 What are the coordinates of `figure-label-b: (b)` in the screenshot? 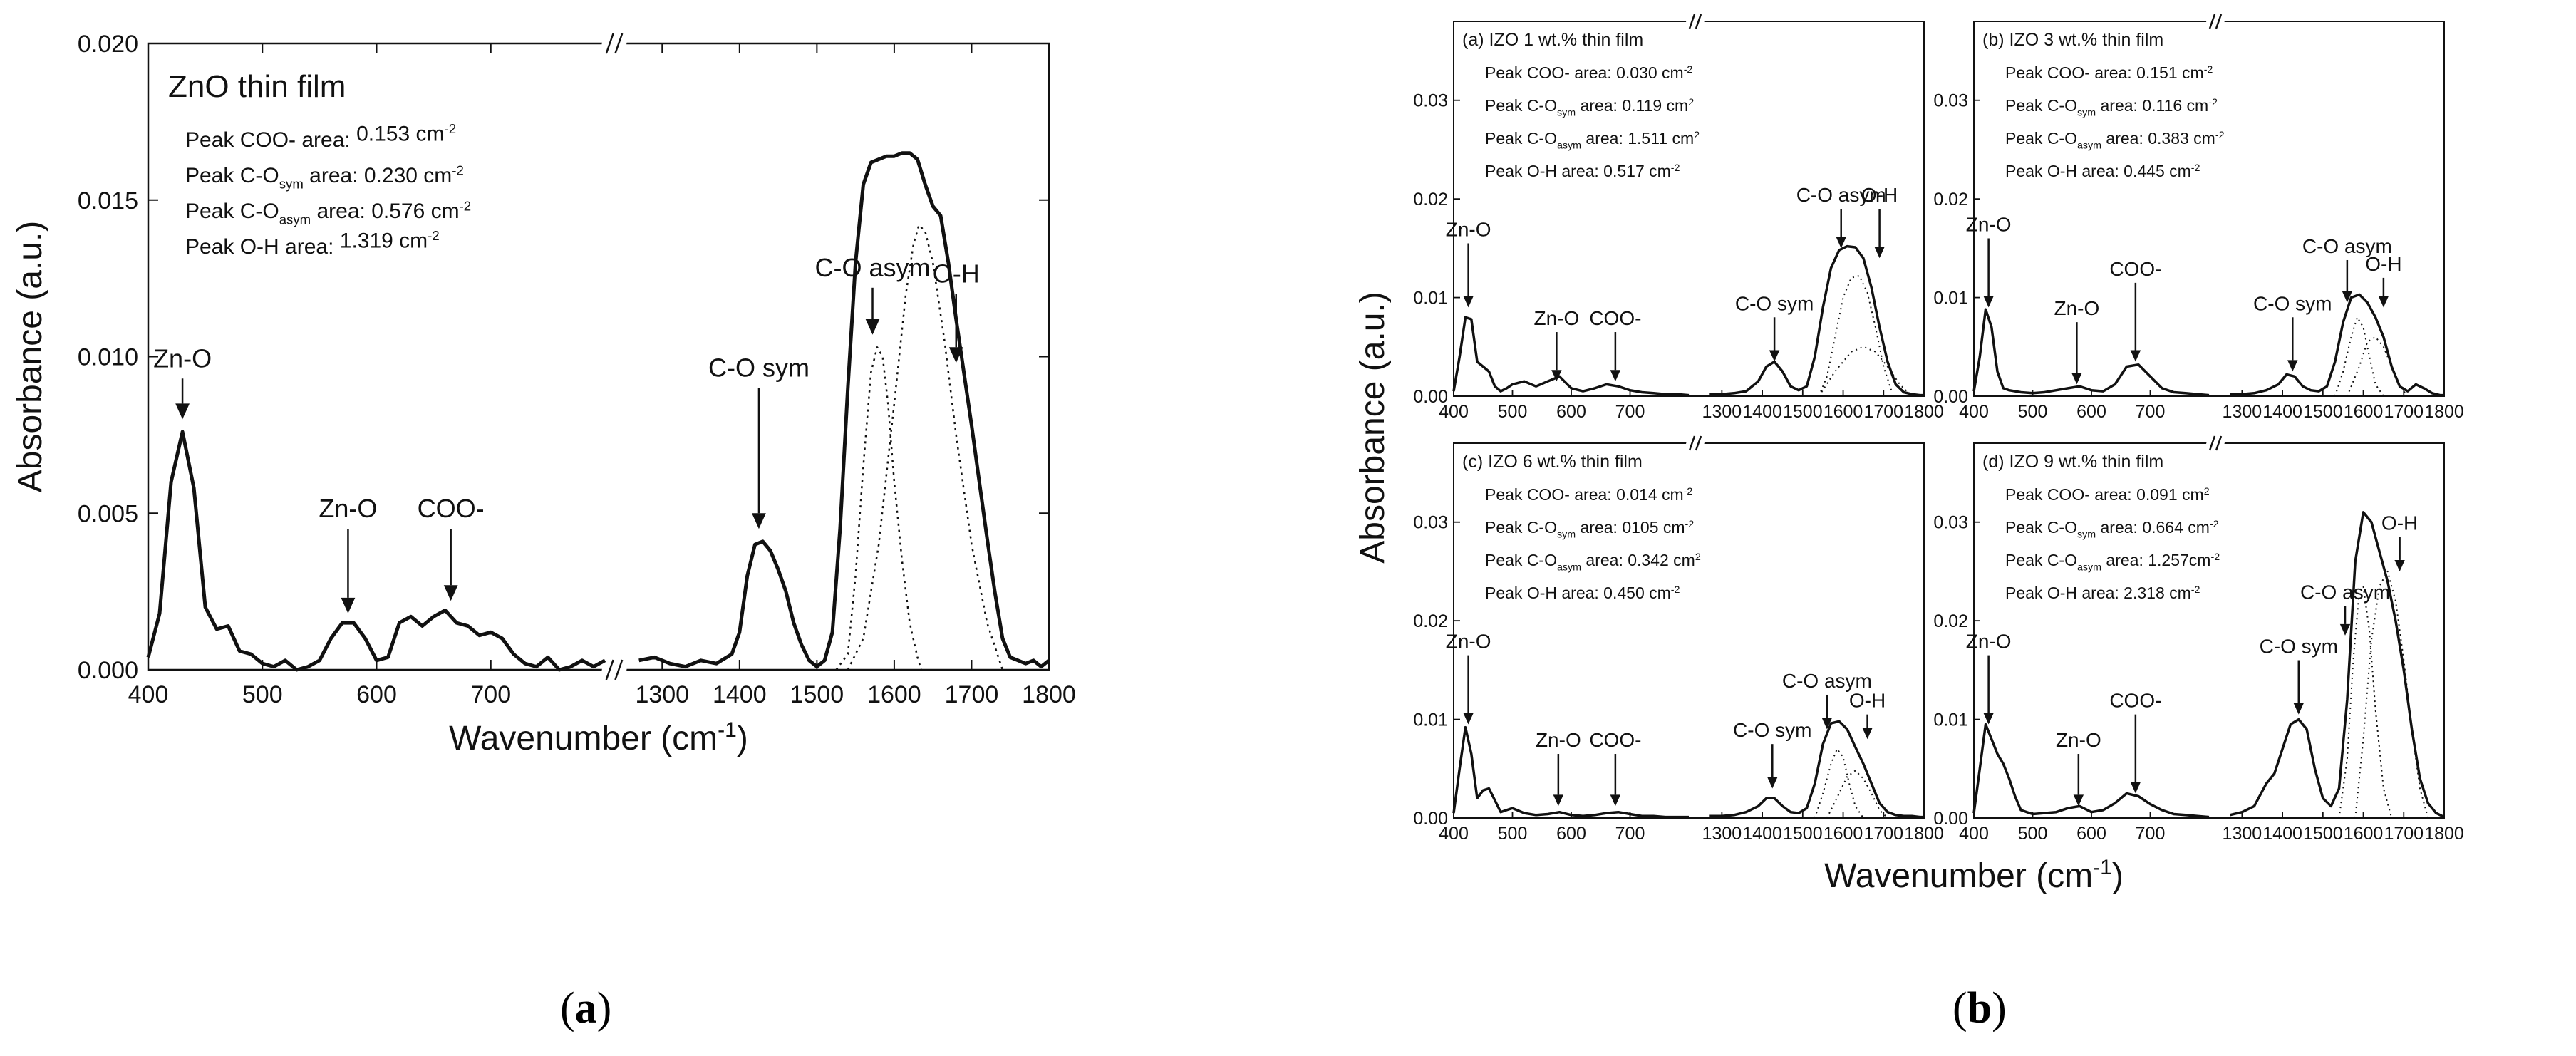 It's located at (1980, 1008).